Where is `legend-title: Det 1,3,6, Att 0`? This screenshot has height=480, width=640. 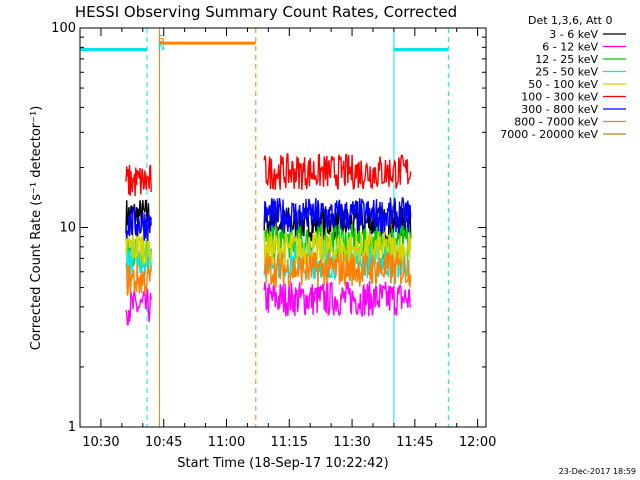
legend-title: Det 1,3,6, Att 0 is located at coordinates (570, 20).